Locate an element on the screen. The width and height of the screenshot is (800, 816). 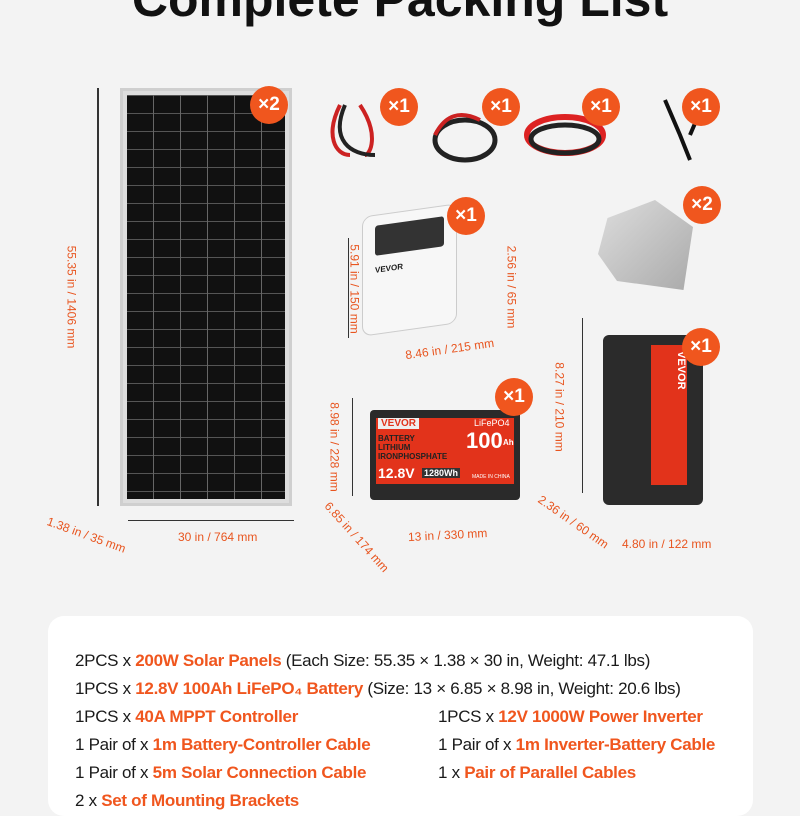
item-qty: 2PCS x is located at coordinates (105, 660).